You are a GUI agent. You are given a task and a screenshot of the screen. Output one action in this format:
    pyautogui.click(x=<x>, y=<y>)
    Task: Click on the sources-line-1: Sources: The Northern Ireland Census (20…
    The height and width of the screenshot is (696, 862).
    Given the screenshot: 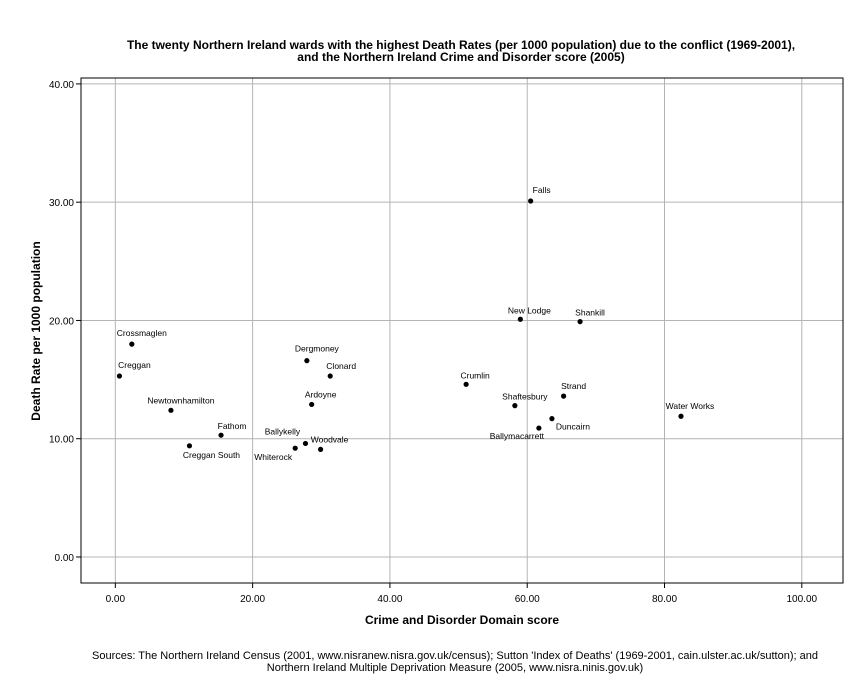 What is the action you would take?
    pyautogui.click(x=455, y=656)
    